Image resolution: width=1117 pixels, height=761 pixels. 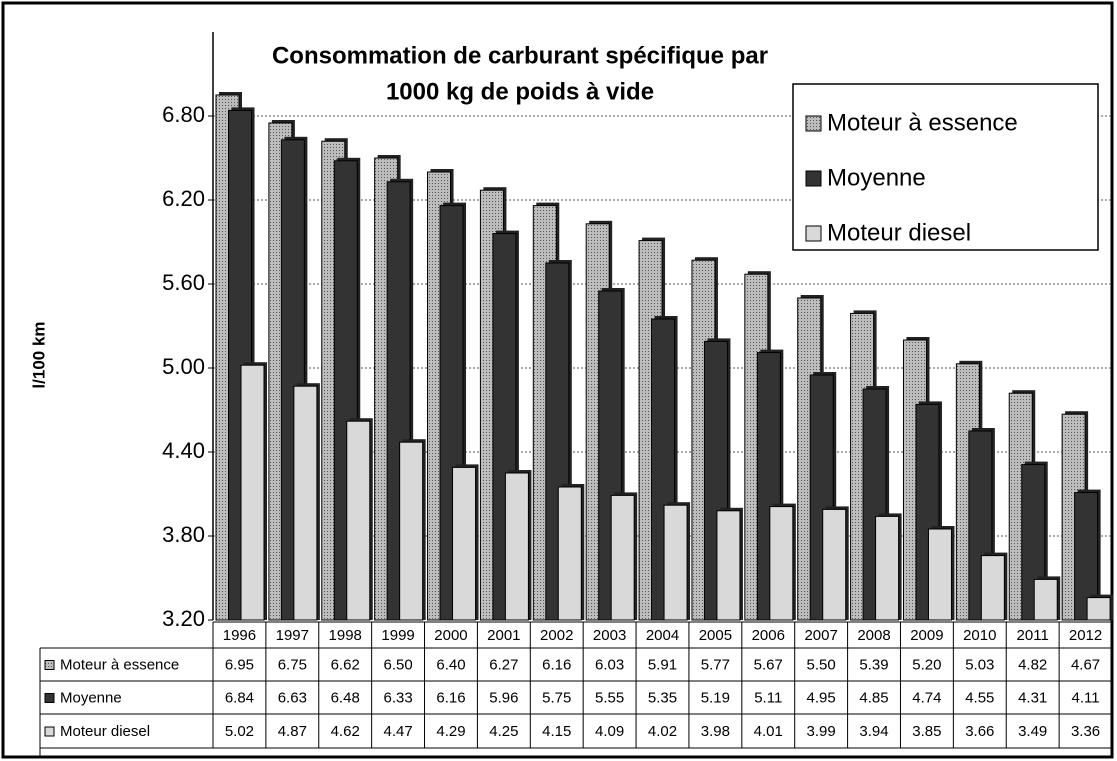 What do you see at coordinates (979, 697) in the screenshot?
I see `data-label: 4.55` at bounding box center [979, 697].